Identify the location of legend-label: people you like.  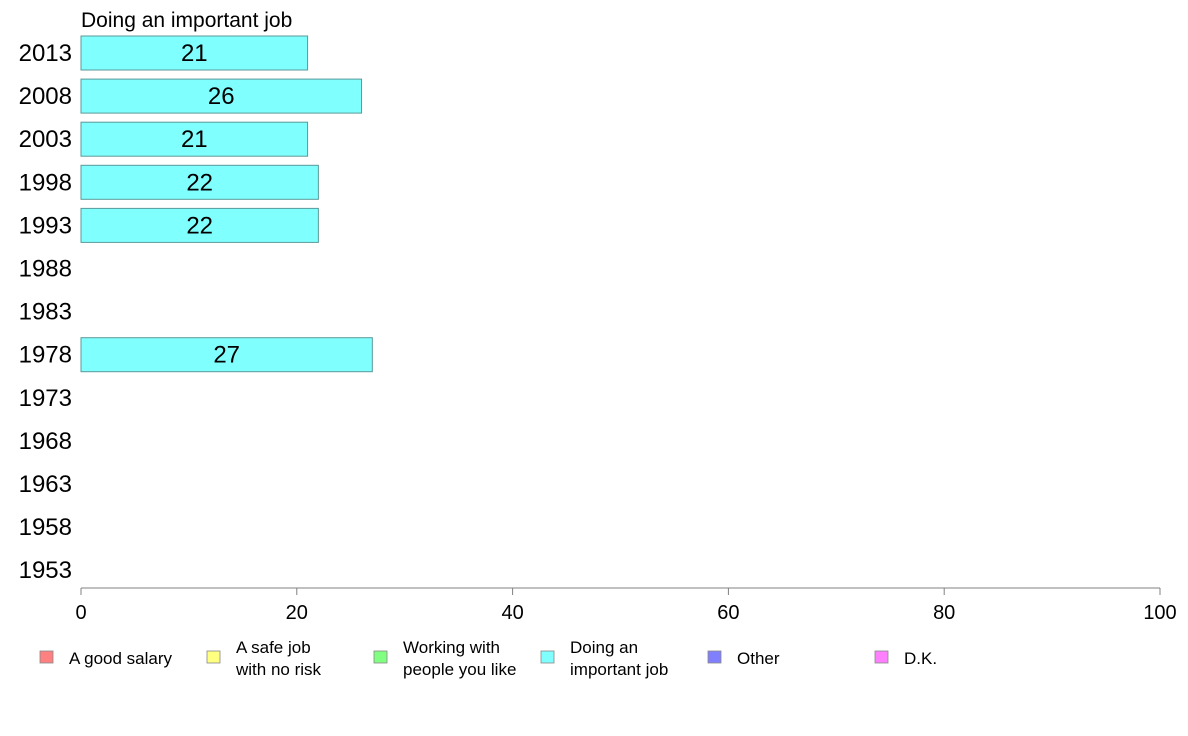
(459, 669).